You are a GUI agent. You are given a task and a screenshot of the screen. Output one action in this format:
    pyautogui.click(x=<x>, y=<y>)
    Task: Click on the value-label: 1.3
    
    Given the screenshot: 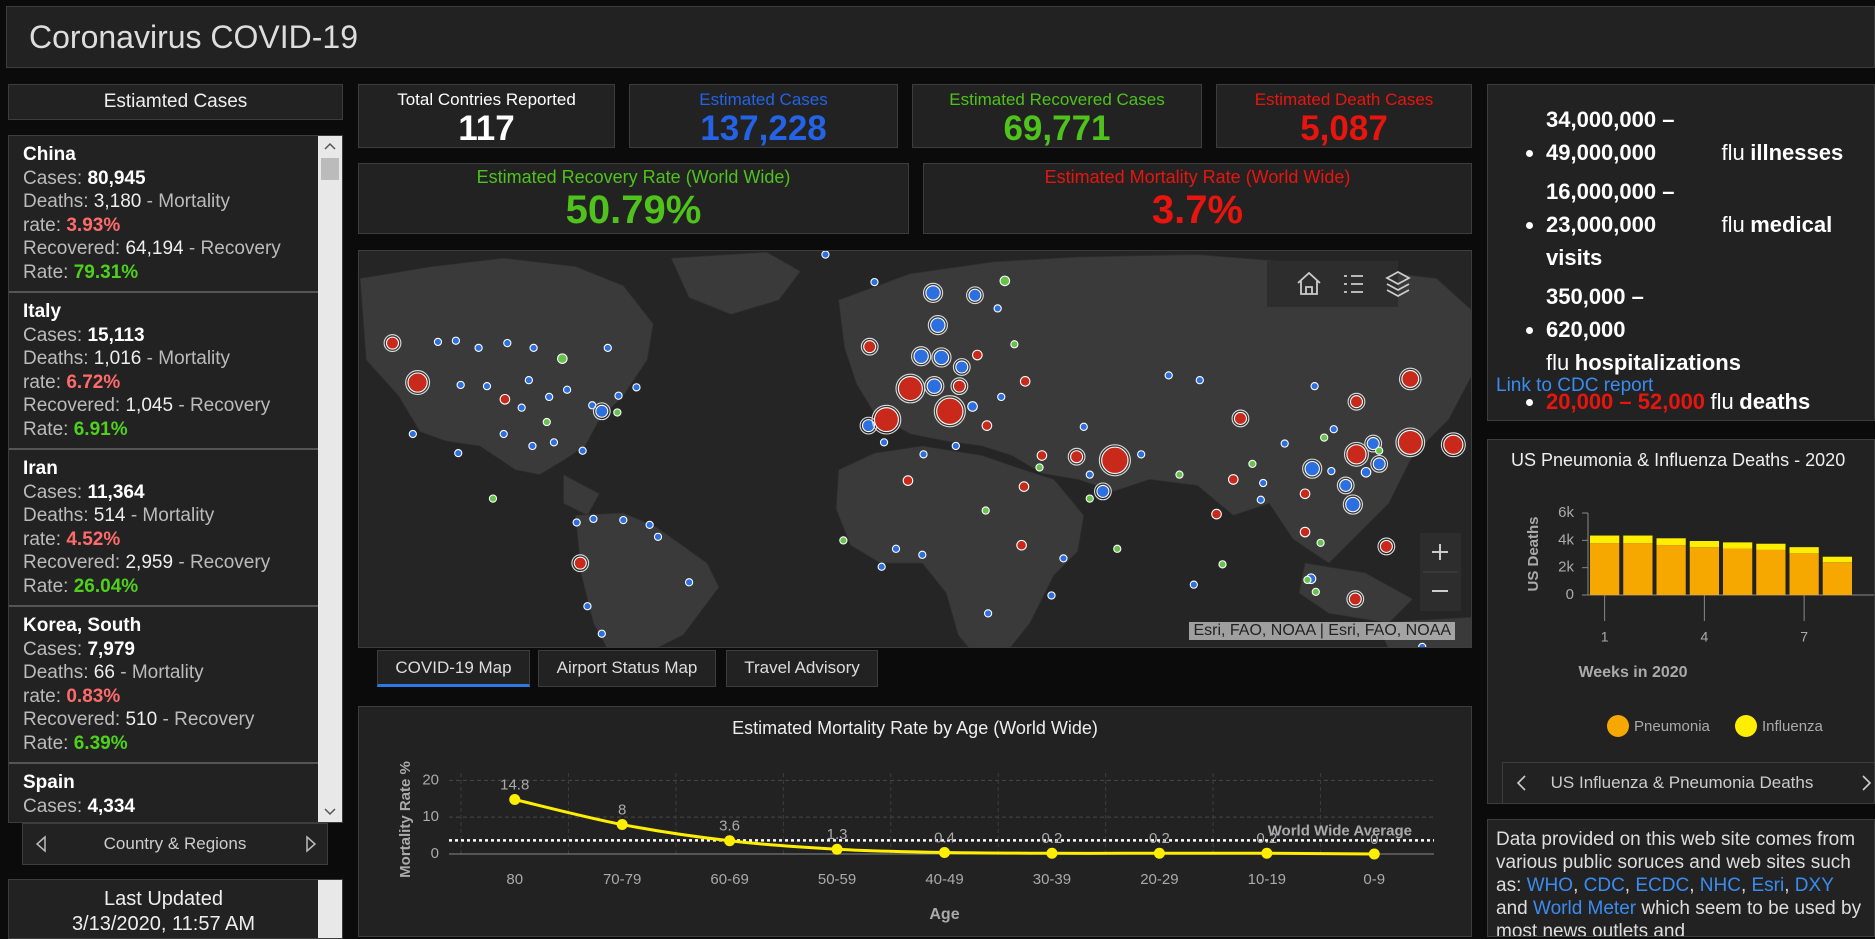 What is the action you would take?
    pyautogui.click(x=837, y=834)
    